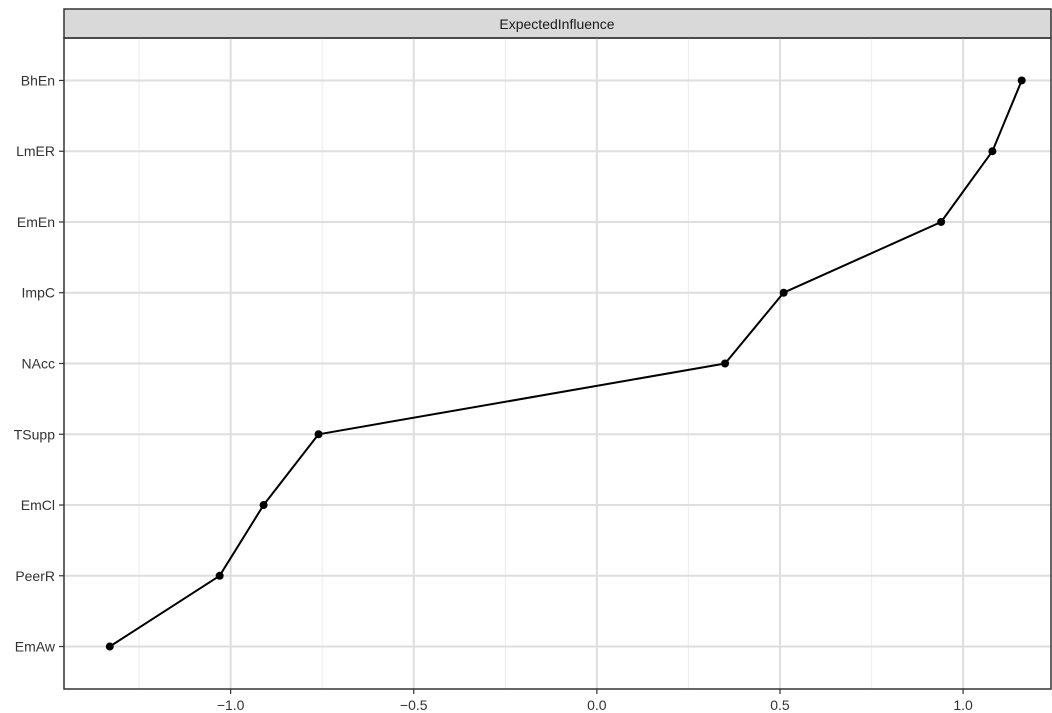 Image resolution: width=1052 pixels, height=713 pixels. What do you see at coordinates (36, 222) in the screenshot?
I see `y-tick-label: EmEn` at bounding box center [36, 222].